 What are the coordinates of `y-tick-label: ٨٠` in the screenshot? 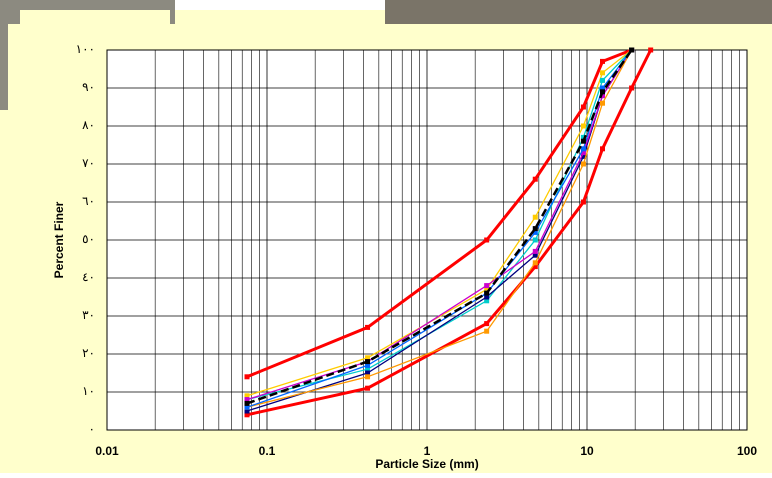 It's located at (88, 125).